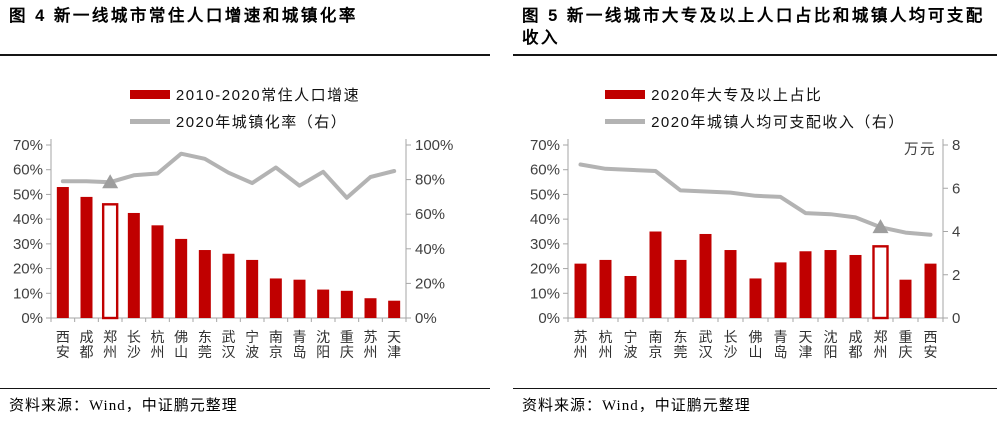 The width and height of the screenshot is (998, 424). What do you see at coordinates (781, 344) in the screenshot?
I see `x-axis-label-青岛: 青岛` at bounding box center [781, 344].